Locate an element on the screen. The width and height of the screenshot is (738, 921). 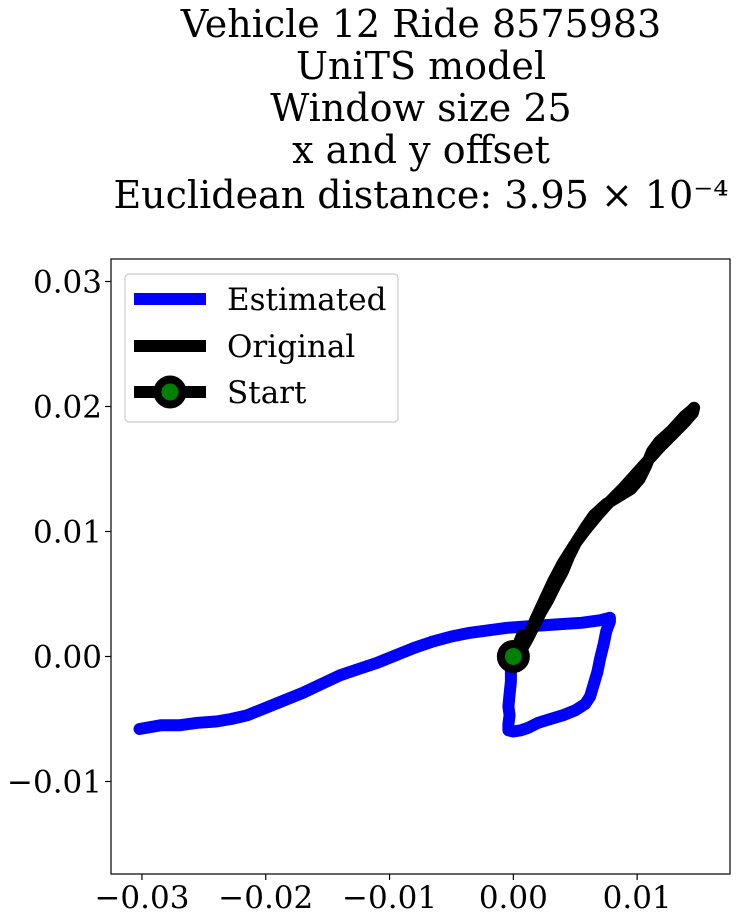
y-tick-label: 0.01 is located at coordinates (67, 533).